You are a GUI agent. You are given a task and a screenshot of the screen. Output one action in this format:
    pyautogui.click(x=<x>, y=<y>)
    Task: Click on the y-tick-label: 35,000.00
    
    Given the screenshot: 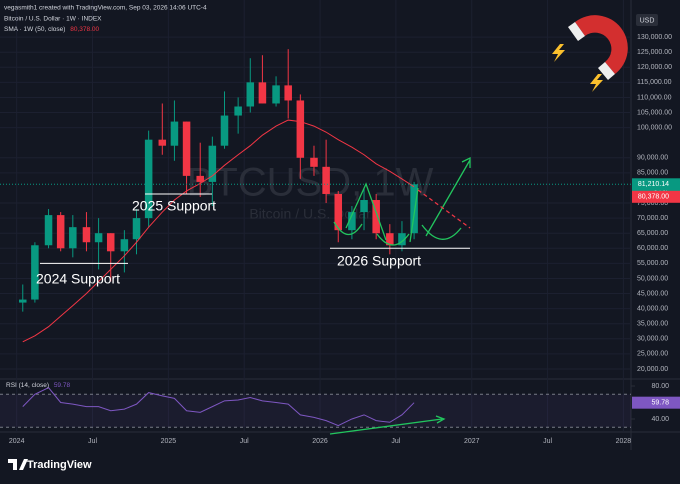 What is the action you would take?
    pyautogui.click(x=652, y=324)
    